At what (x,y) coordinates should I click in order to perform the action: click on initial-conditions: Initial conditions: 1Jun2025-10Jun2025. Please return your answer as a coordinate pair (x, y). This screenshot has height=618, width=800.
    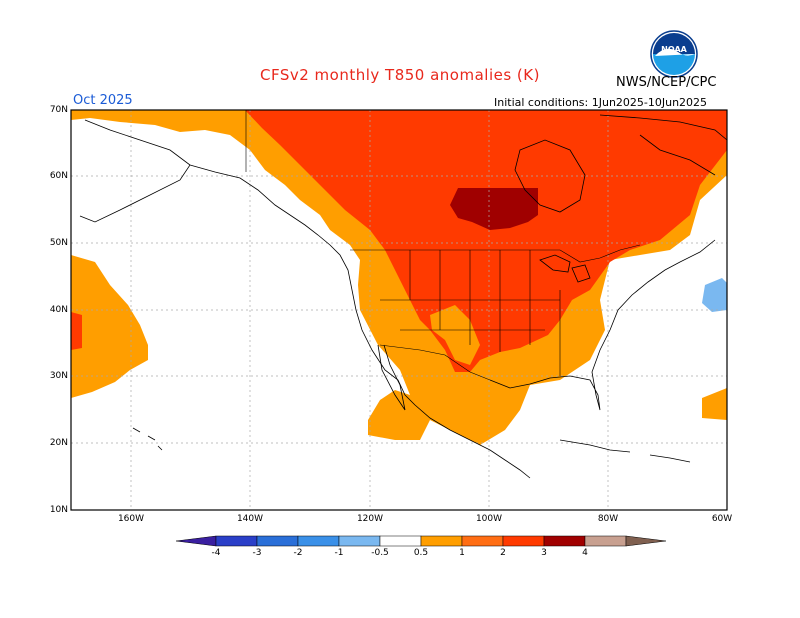
    Looking at the image, I should click on (601, 102).